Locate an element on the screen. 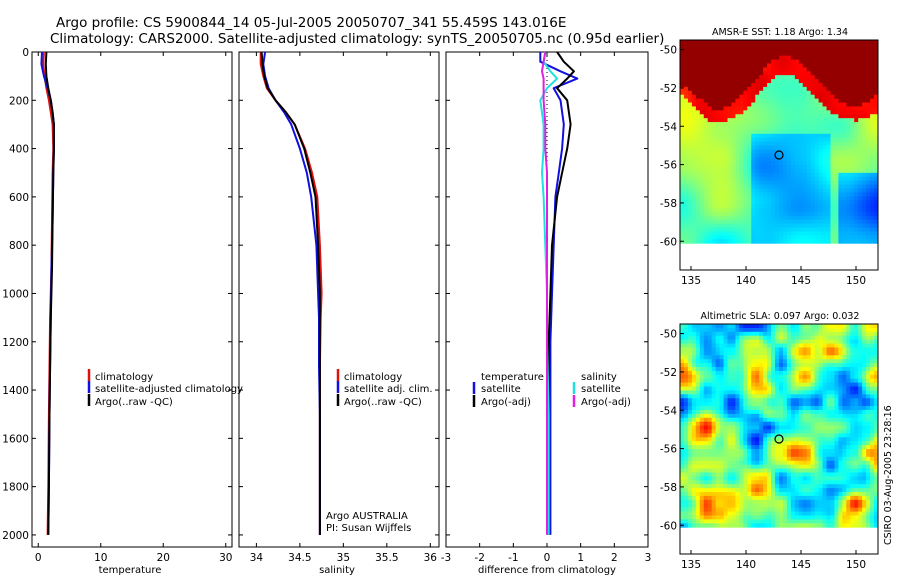 The image size is (900, 580). heatmap-cells is located at coordinates (779, 142).